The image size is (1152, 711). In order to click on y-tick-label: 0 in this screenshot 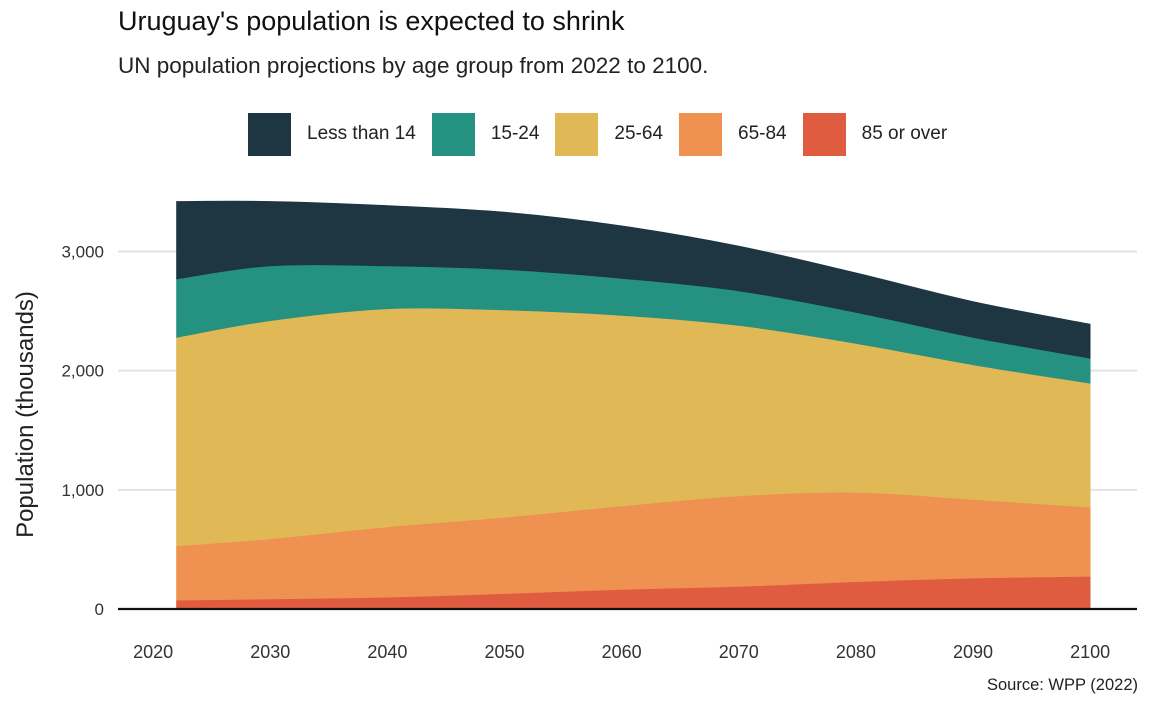, I will do `click(99, 609)`.